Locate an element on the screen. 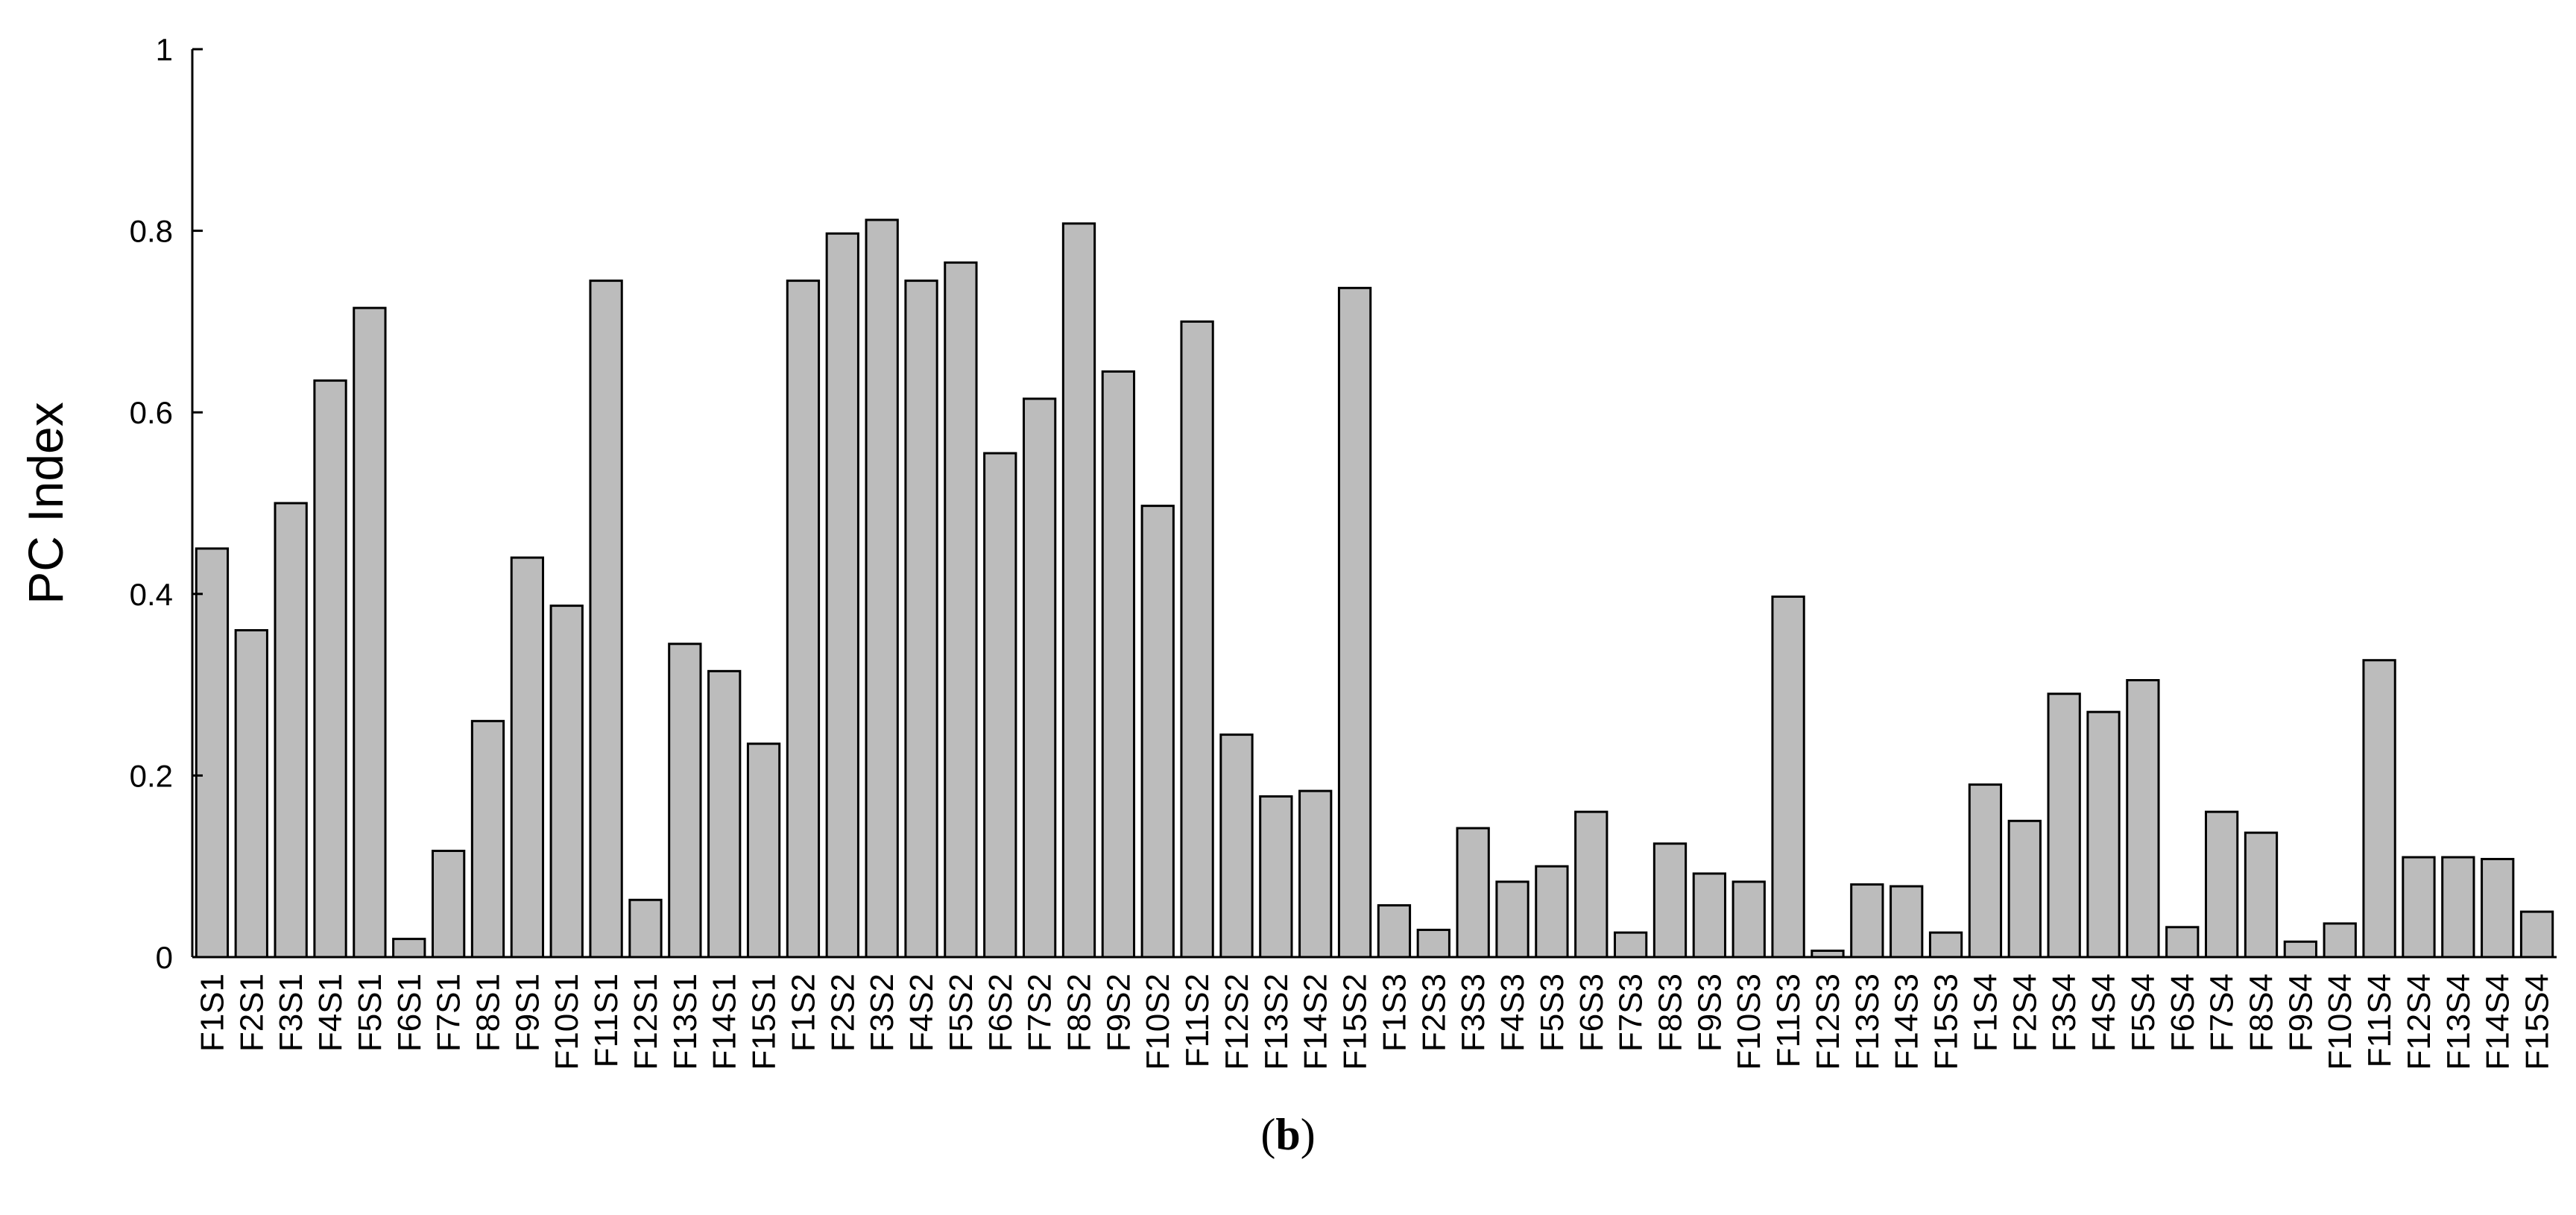 The image size is (2576, 1215). x-tick-label: F5S1 is located at coordinates (370, 1013).